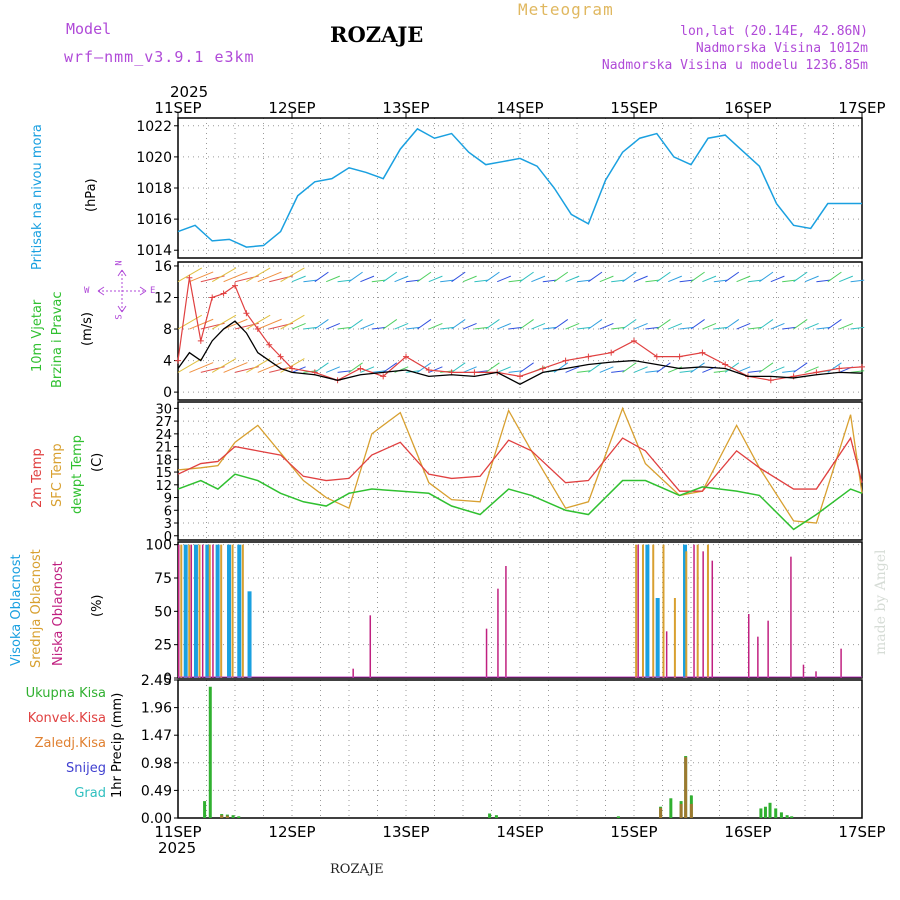 The width and height of the screenshot is (900, 900). I want to click on y-tick-label: 30, so click(163, 409).